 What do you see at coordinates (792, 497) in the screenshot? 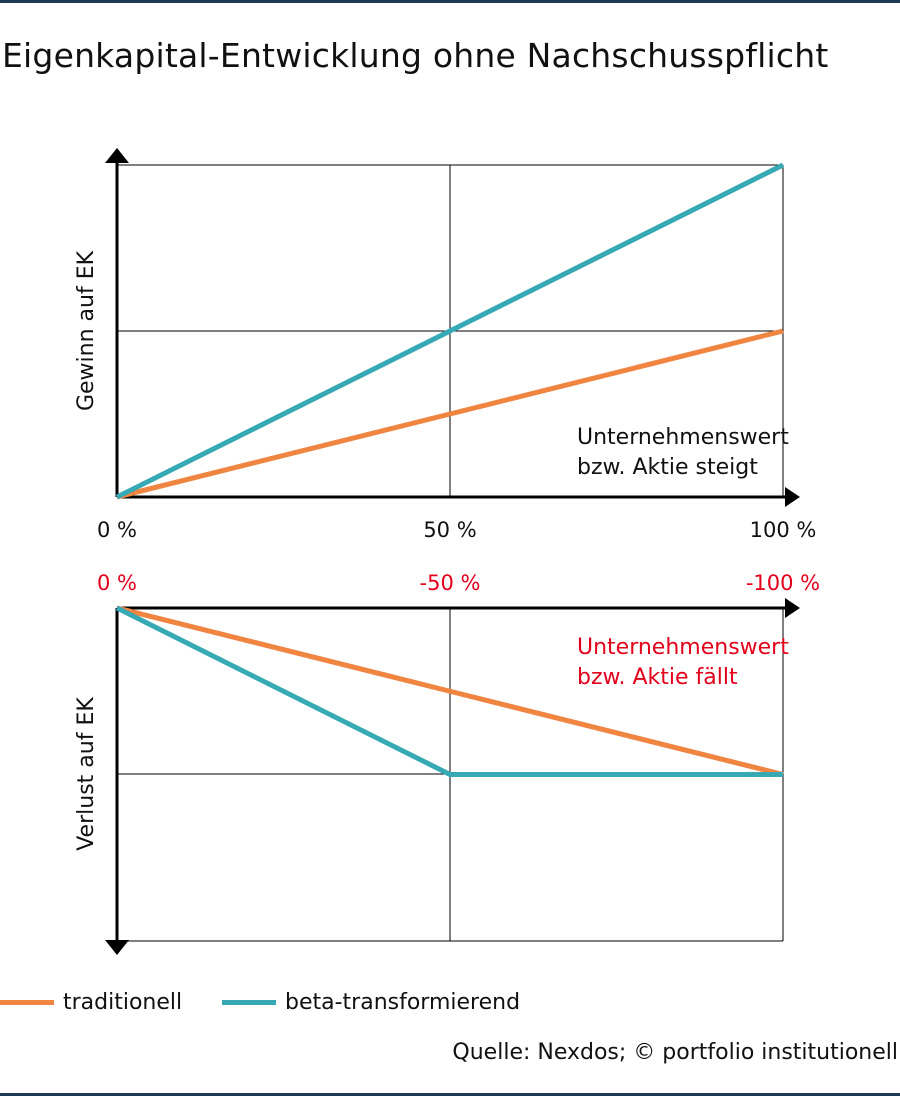
I see `gain-x-arrow` at bounding box center [792, 497].